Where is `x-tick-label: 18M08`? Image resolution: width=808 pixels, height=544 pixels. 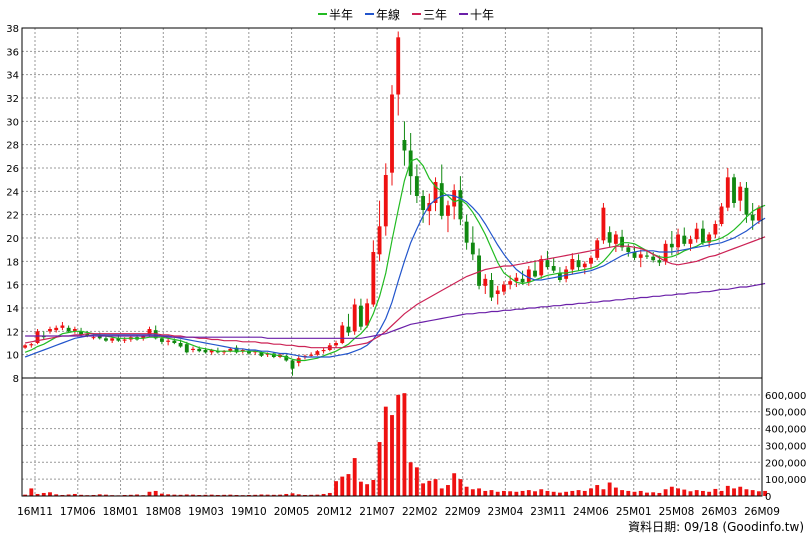
x-tick-label: 18M08 is located at coordinates (163, 512).